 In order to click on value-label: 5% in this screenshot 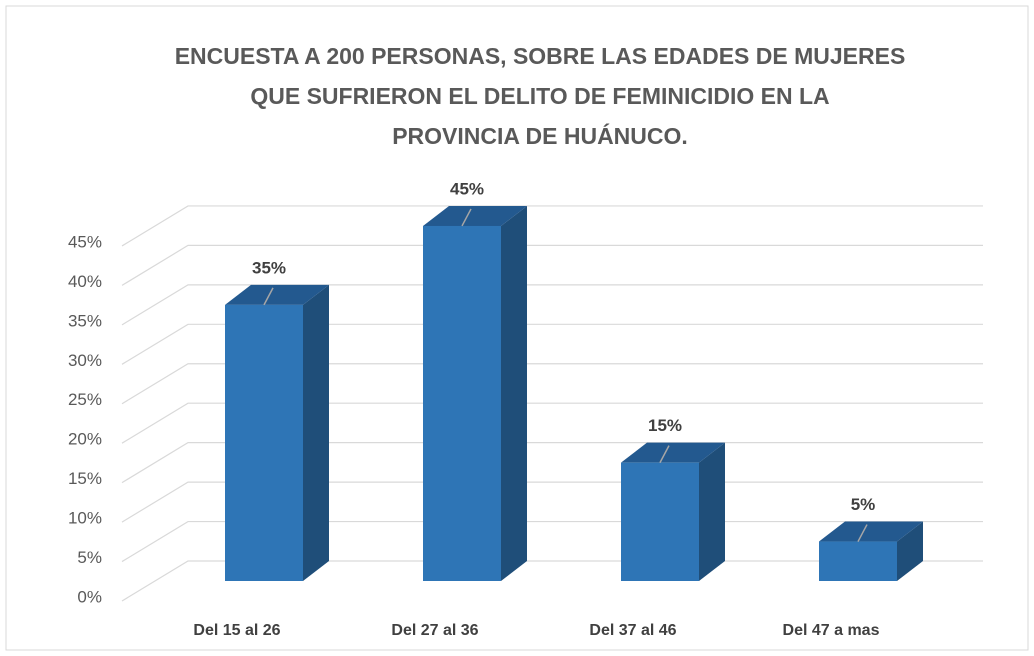, I will do `click(863, 504)`.